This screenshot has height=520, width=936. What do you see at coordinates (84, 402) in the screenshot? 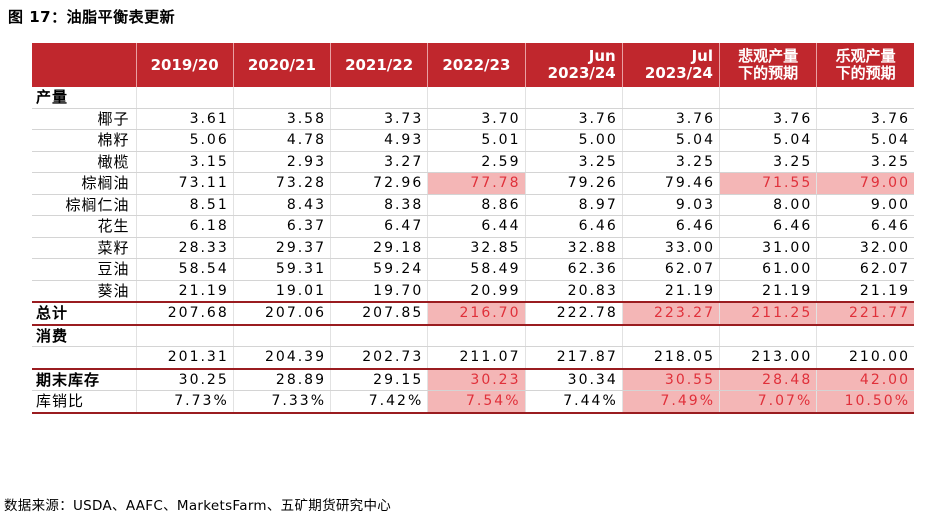
I see `row-label-ratio: 库销比` at bounding box center [84, 402].